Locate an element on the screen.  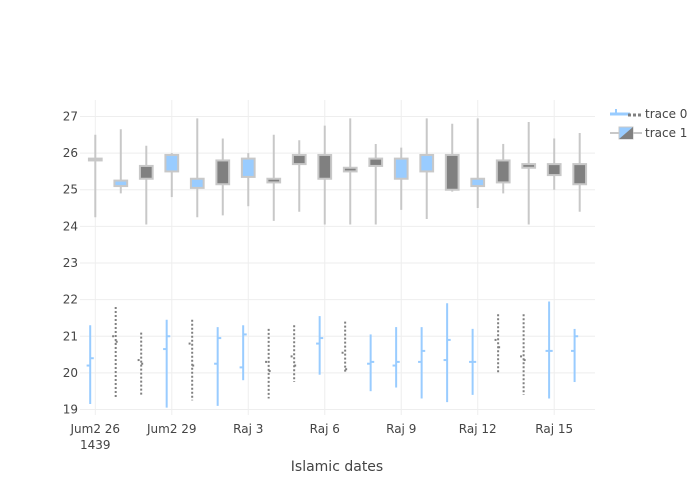
x-tick-label: Raj 3 is located at coordinates (248, 429).